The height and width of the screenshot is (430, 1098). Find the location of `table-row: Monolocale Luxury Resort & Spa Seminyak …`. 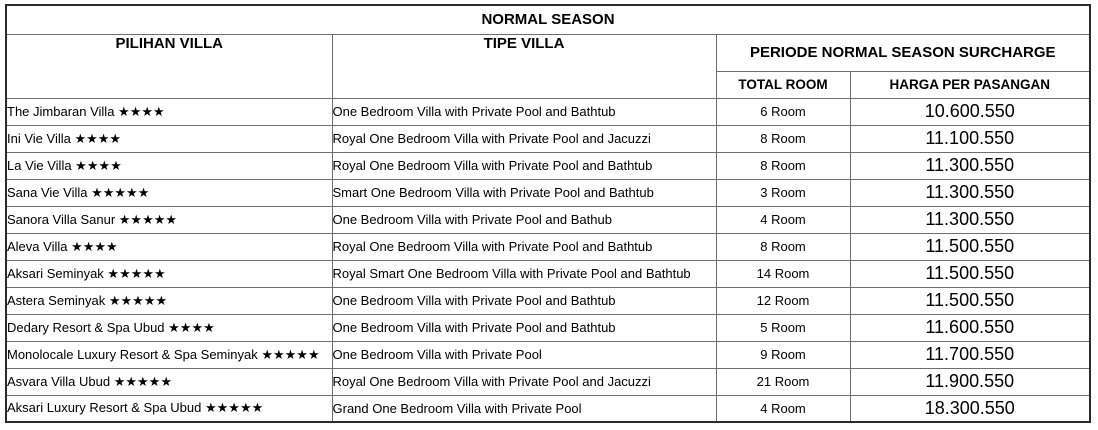

table-row: Monolocale Luxury Resort & Spa Seminyak … is located at coordinates (548, 354).